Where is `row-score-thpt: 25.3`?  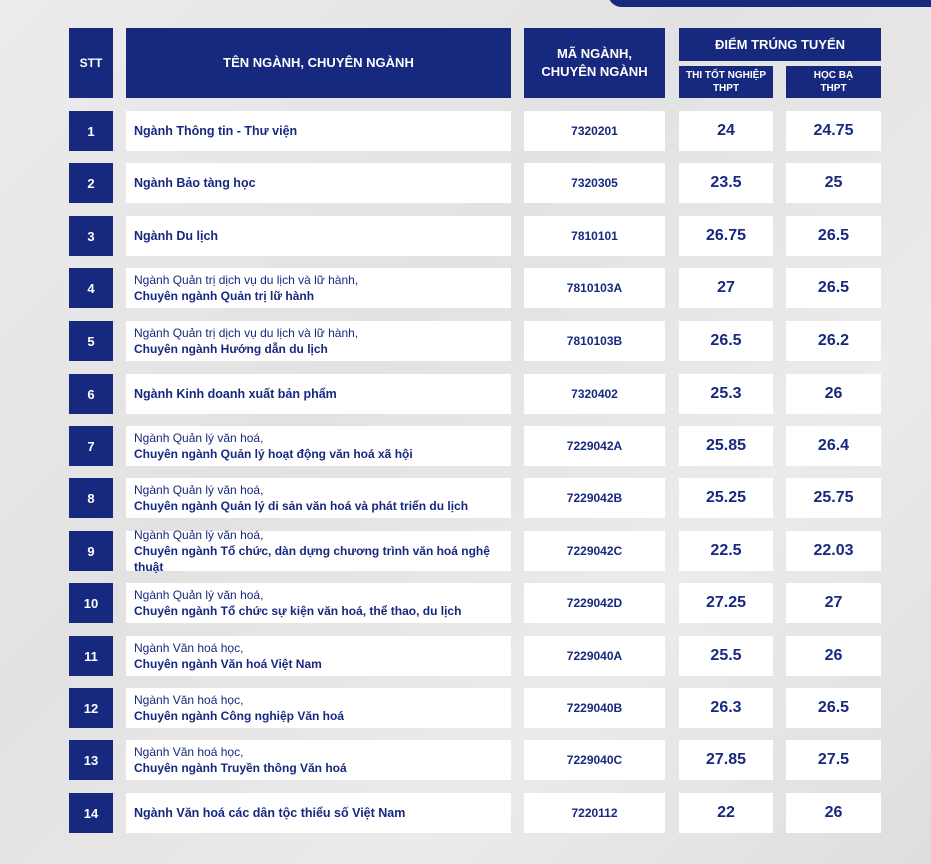 row-score-thpt: 25.3 is located at coordinates (726, 394).